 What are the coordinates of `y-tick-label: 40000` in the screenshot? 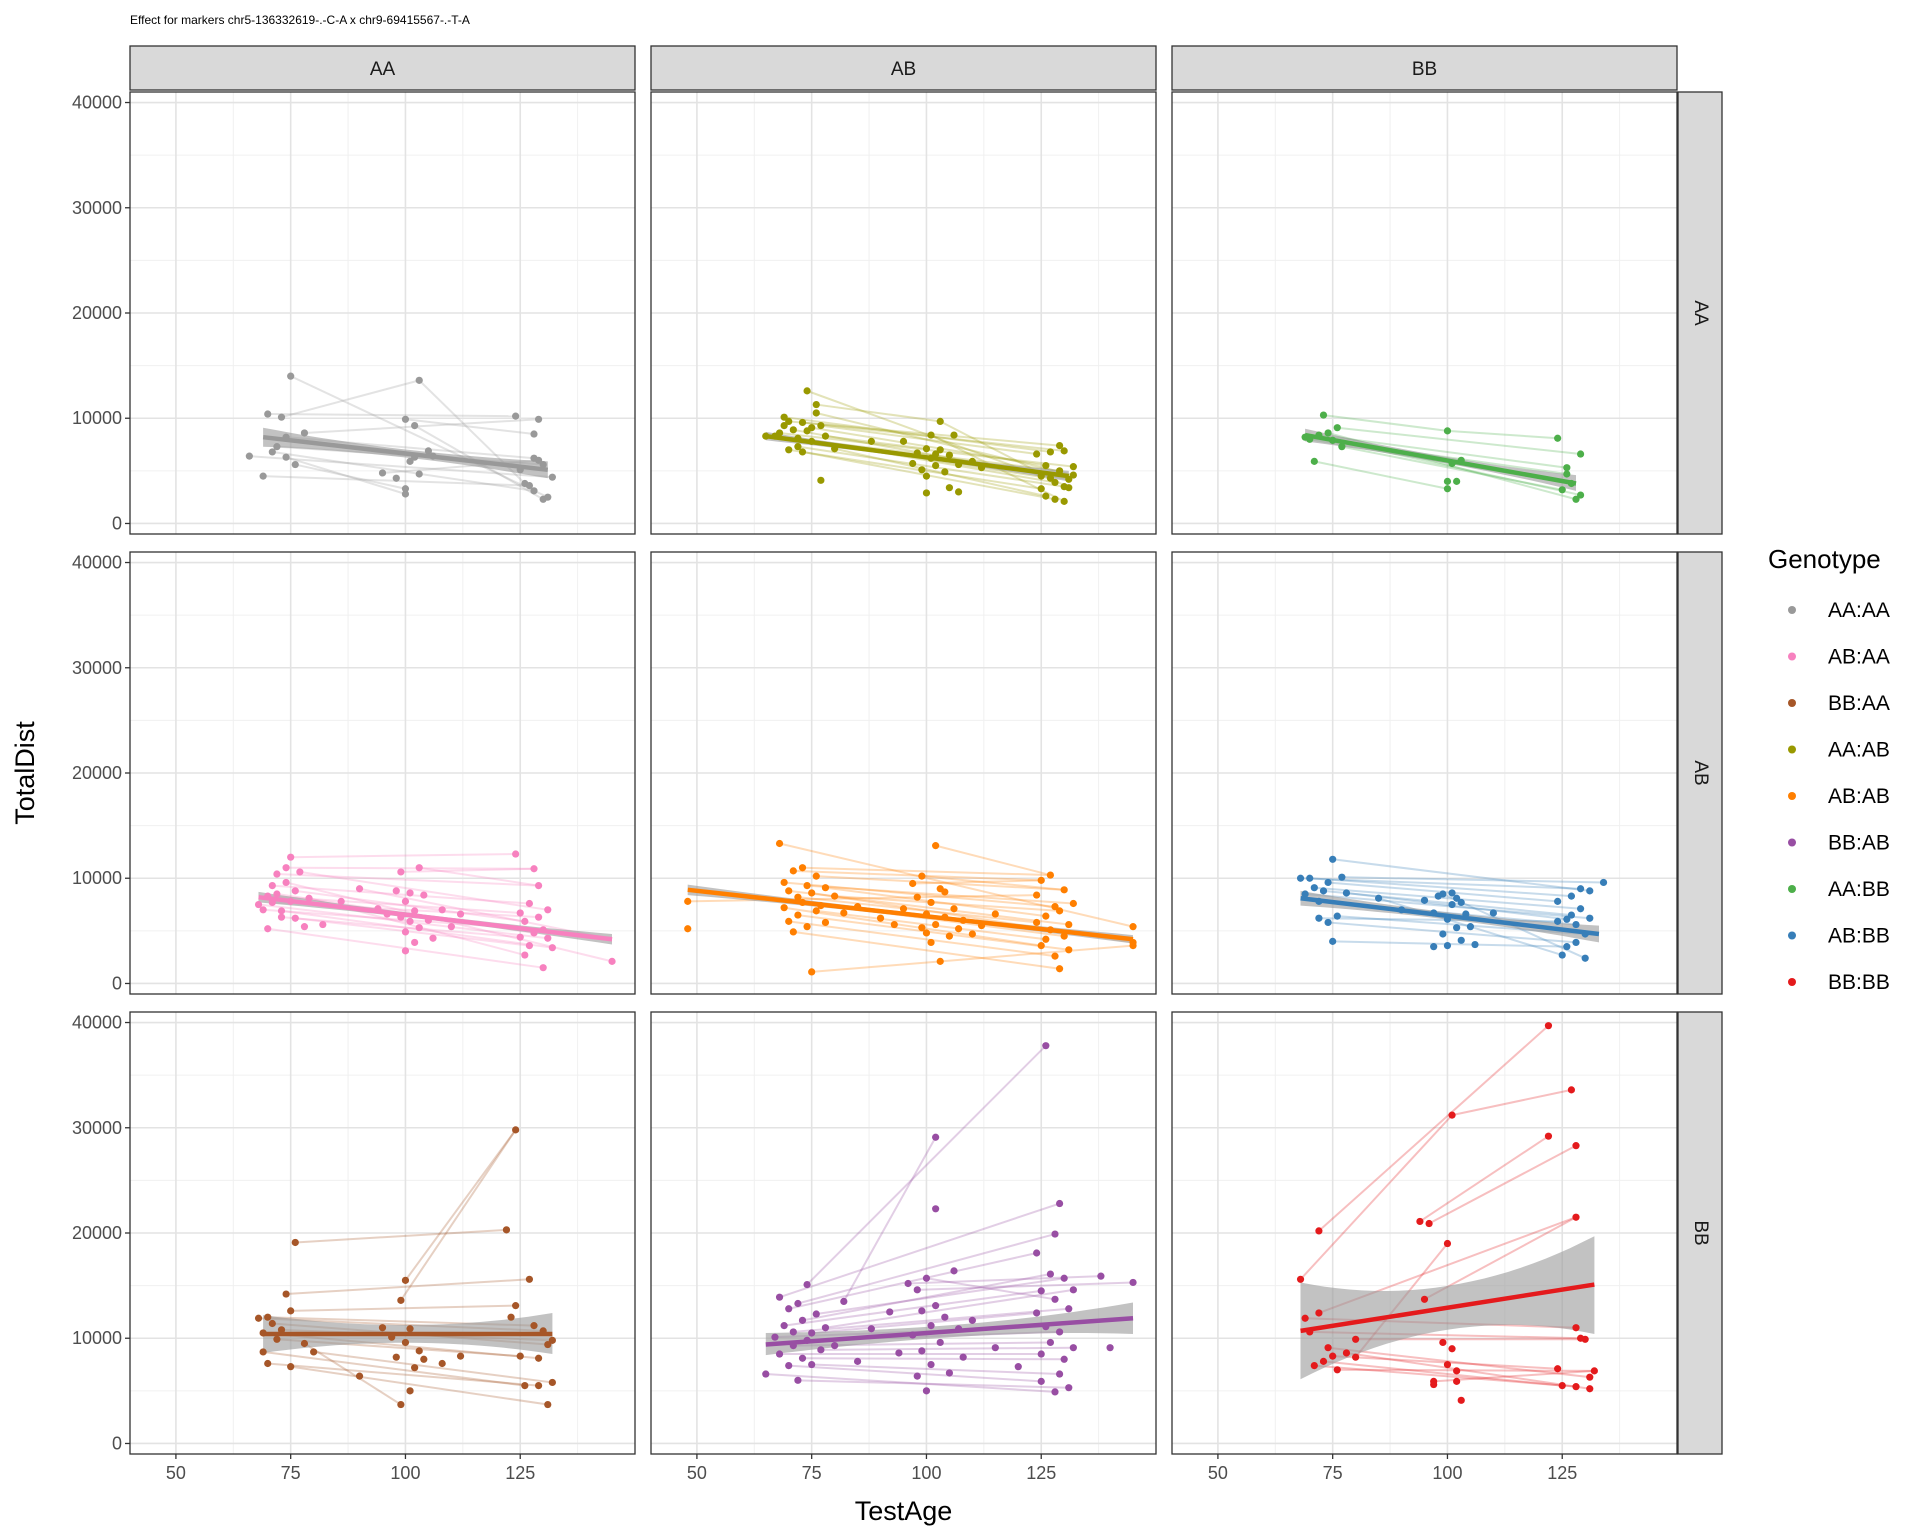 It's located at (97, 563).